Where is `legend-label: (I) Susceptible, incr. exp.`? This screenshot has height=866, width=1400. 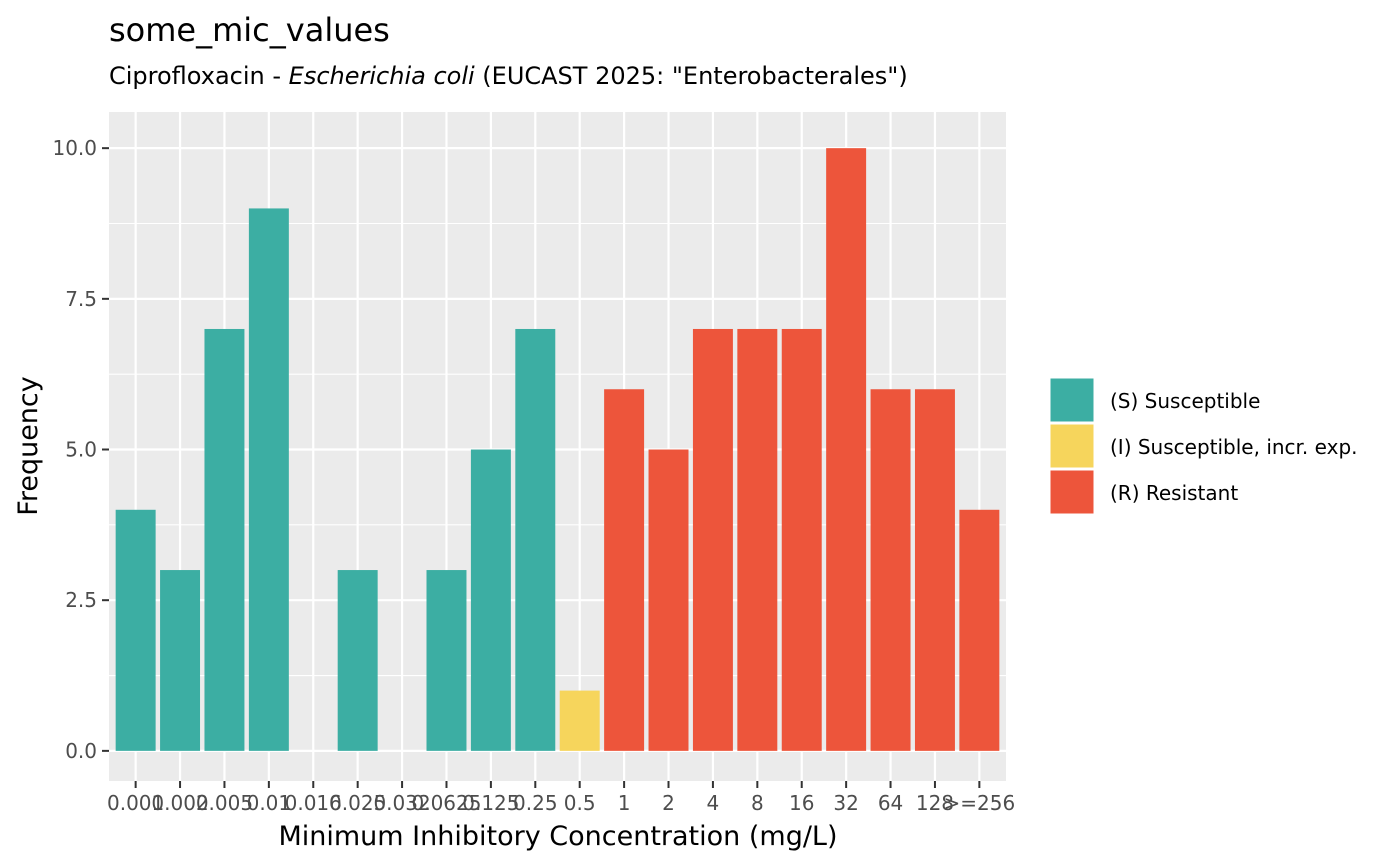 legend-label: (I) Susceptible, incr. exp. is located at coordinates (1234, 447).